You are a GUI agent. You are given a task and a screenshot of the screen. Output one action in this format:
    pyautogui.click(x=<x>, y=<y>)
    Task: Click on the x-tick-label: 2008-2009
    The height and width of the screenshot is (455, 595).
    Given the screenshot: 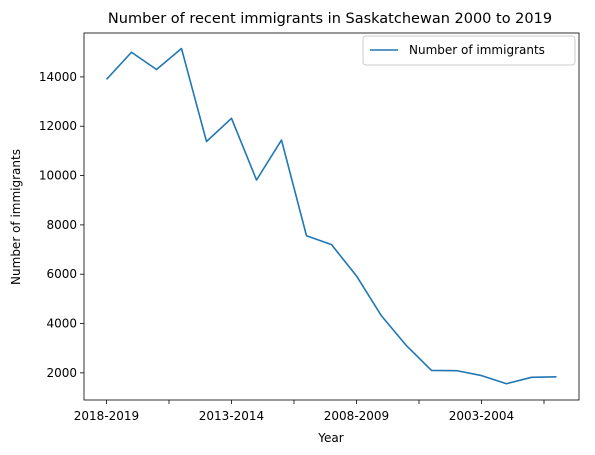 What is the action you would take?
    pyautogui.click(x=356, y=416)
    